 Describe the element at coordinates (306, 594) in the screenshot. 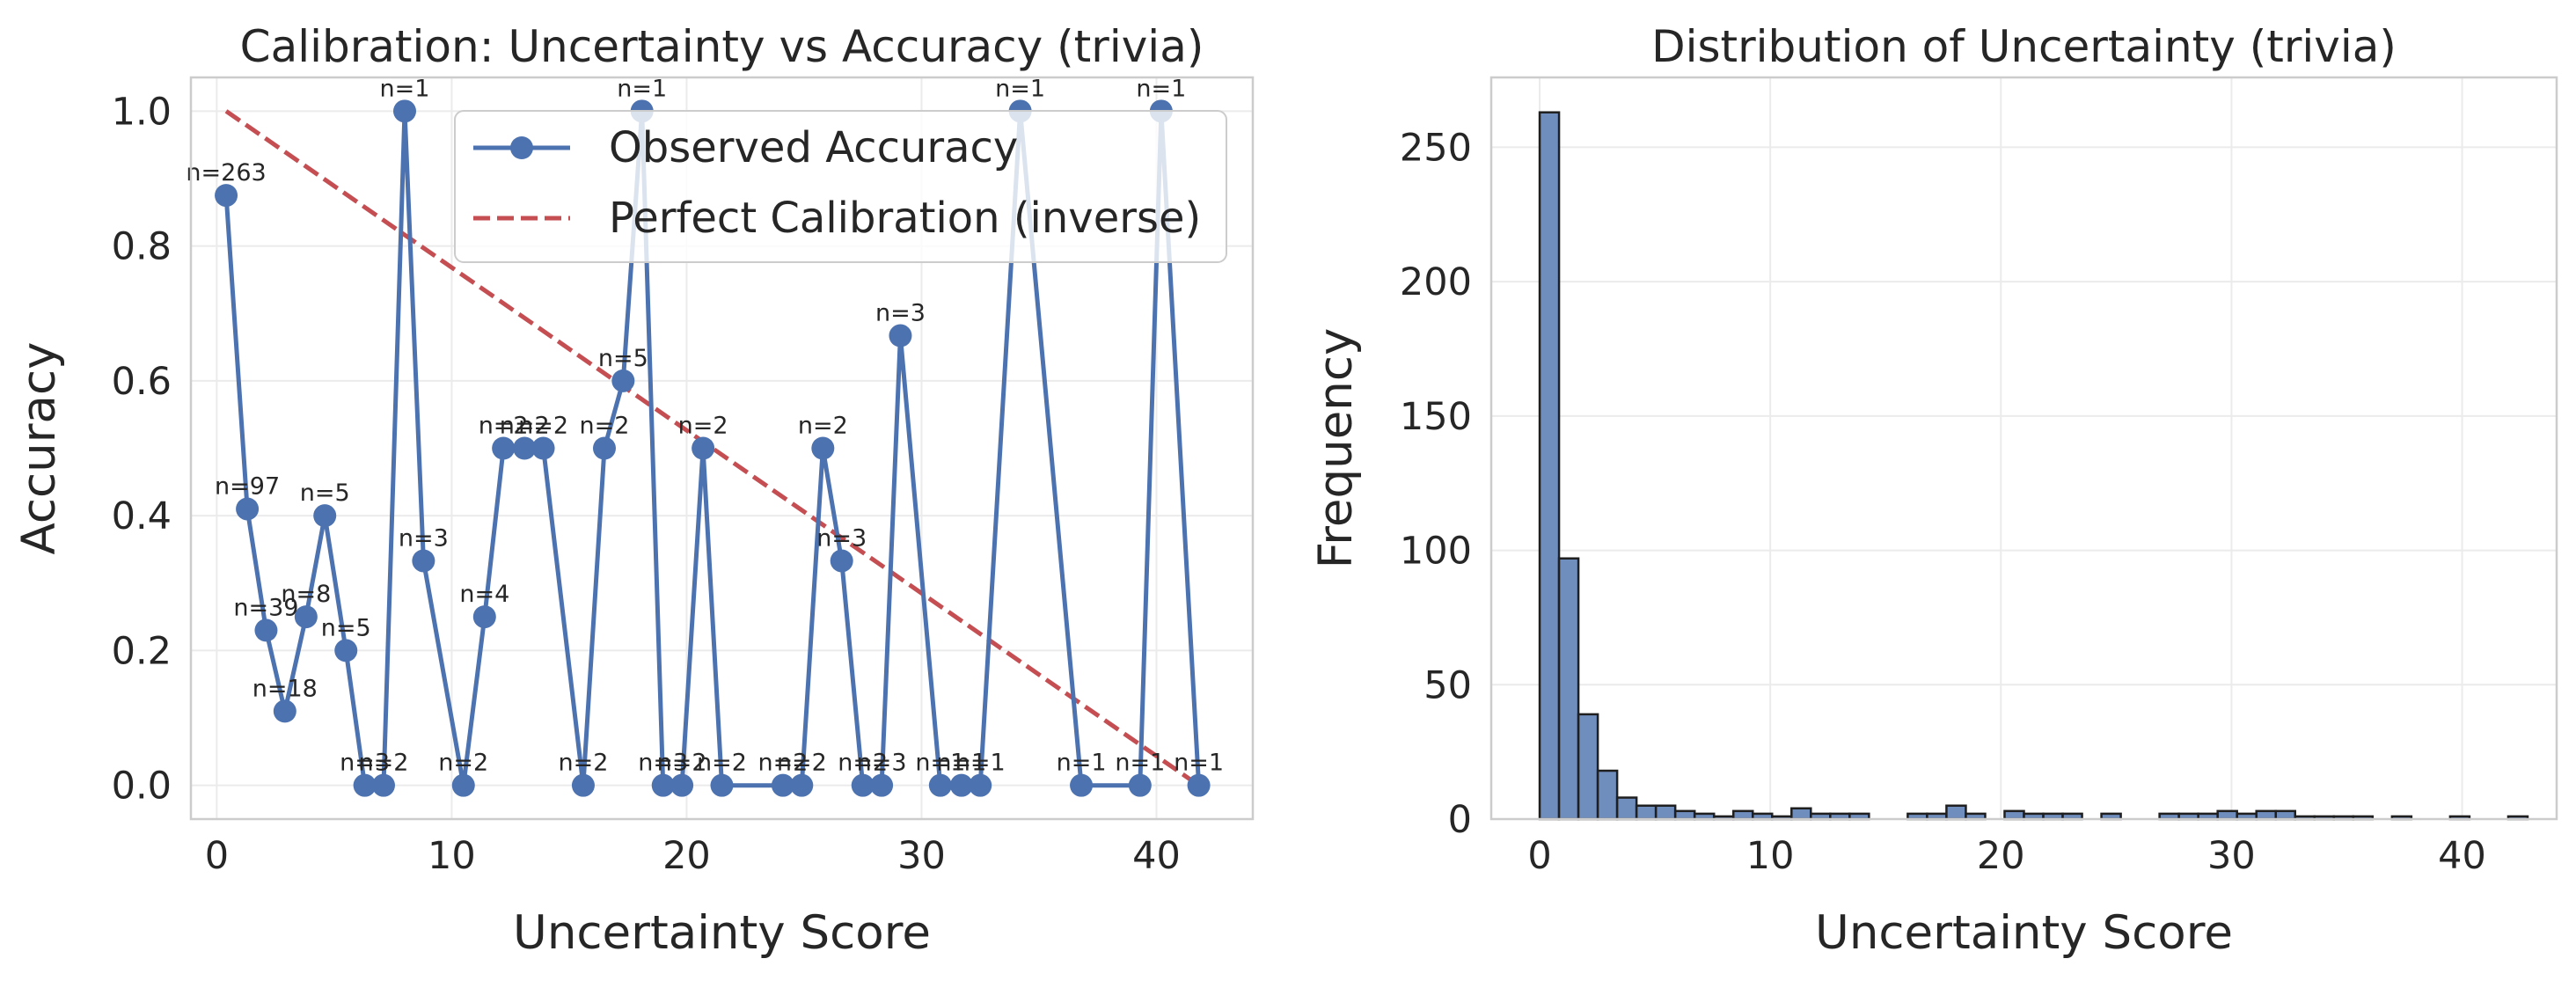

I see `count-annotation: n=8` at that location.